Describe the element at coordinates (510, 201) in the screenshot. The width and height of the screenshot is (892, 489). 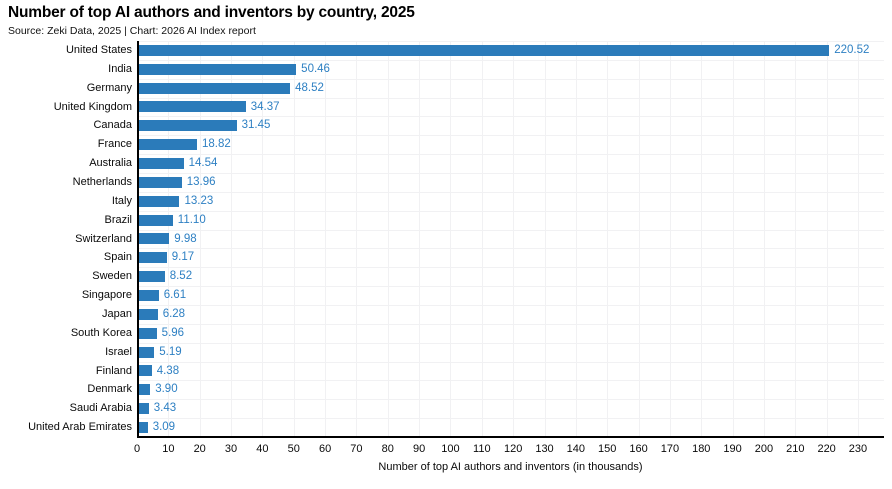
I see `bar-row: 13.23` at that location.